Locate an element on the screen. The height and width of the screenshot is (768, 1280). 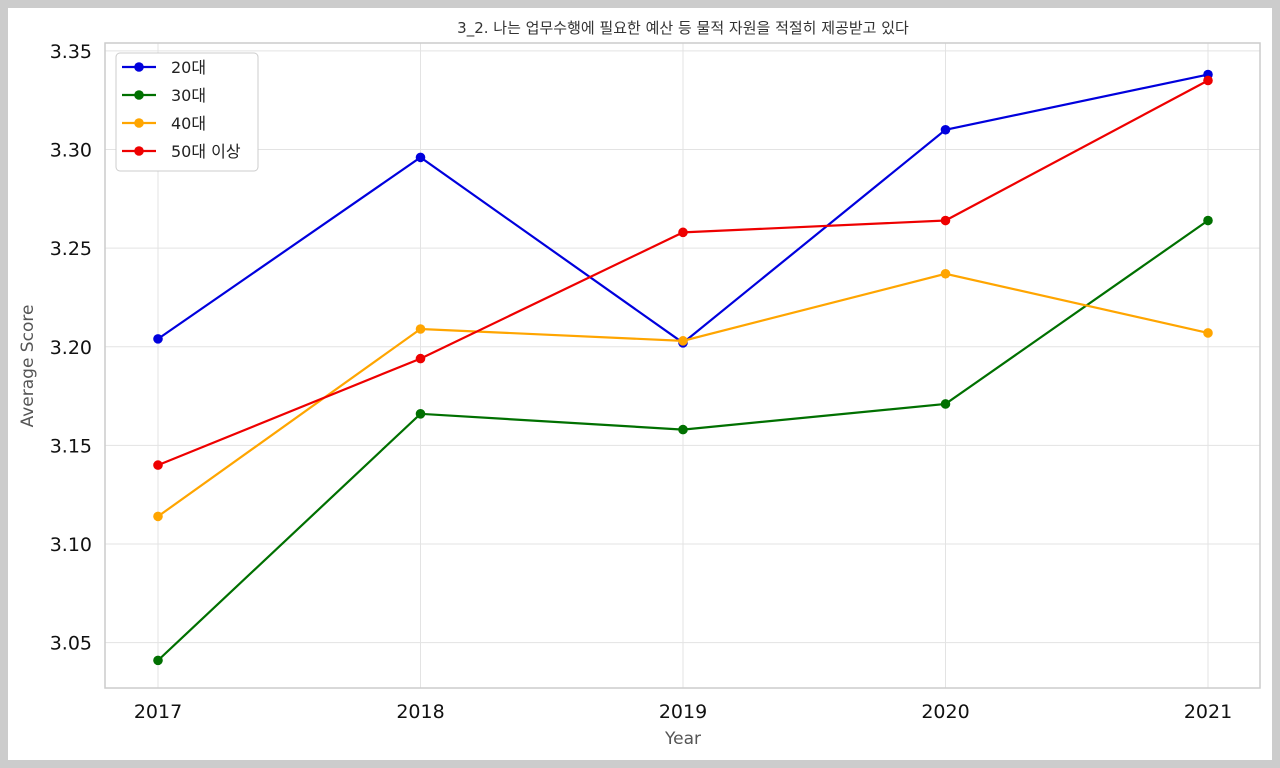
x-tick-labels: 2017 2018 2019 2020 2021 is located at coordinates (683, 712).